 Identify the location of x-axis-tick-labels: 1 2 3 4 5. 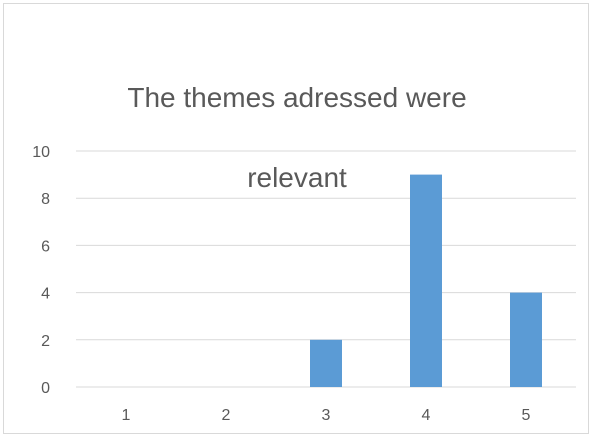
(326, 415).